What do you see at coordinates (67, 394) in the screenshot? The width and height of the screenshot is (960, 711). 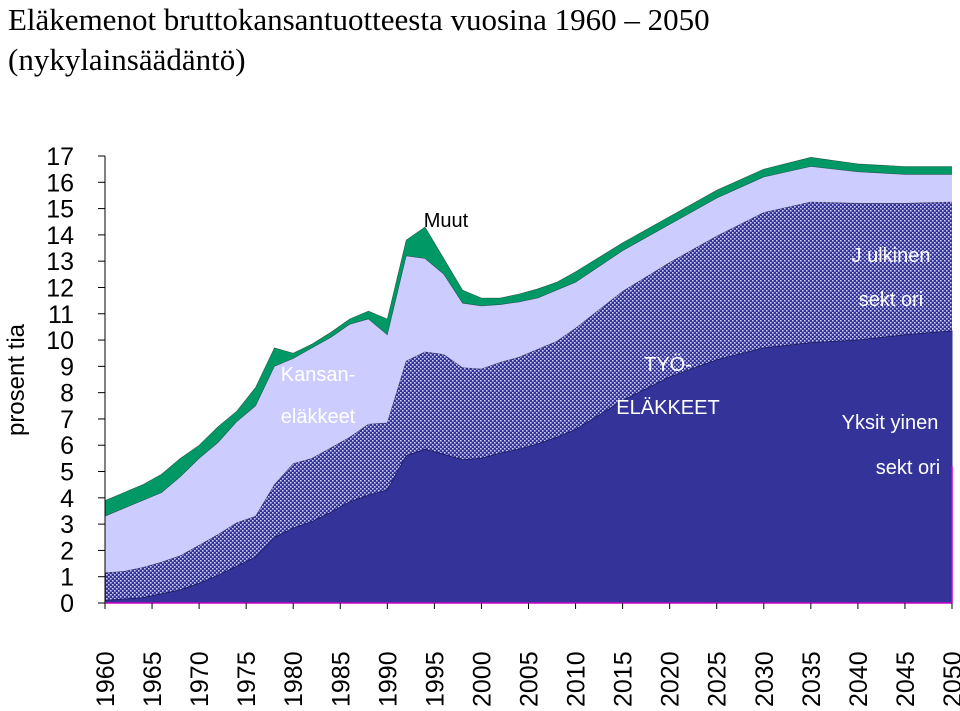 I see `y-tick-label: 8` at bounding box center [67, 394].